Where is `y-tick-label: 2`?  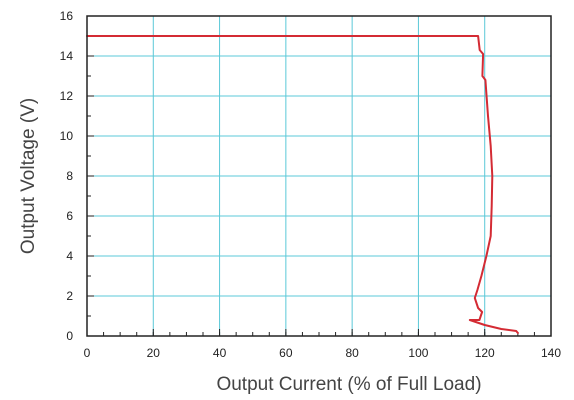 y-tick-label: 2 is located at coordinates (69, 296).